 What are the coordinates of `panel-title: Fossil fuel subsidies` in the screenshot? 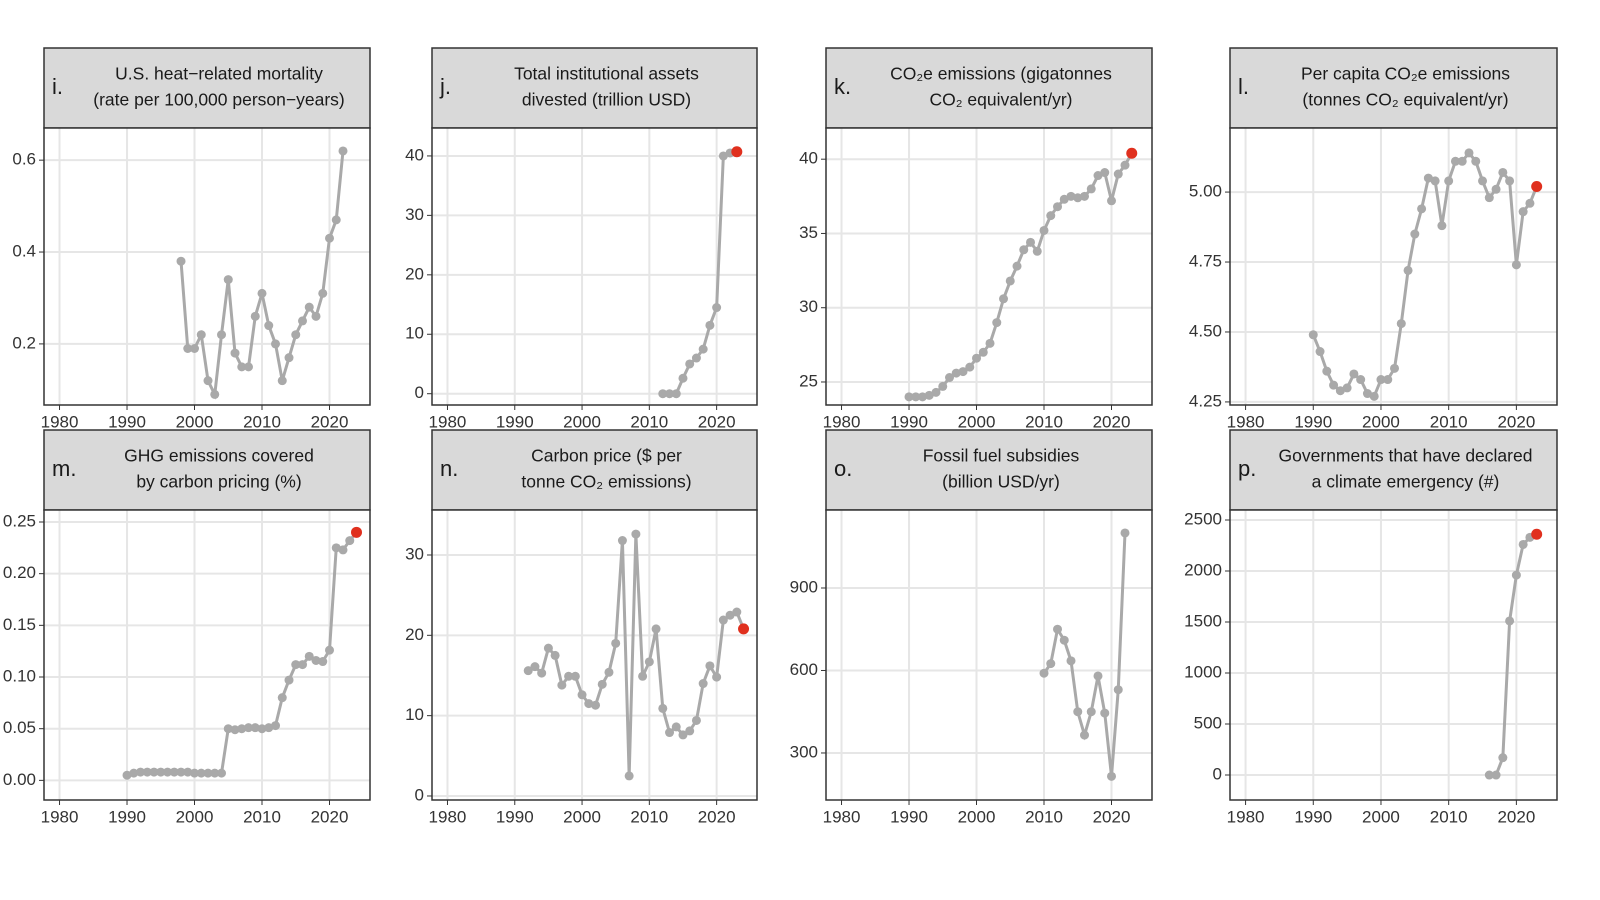 It's located at (1001, 456).